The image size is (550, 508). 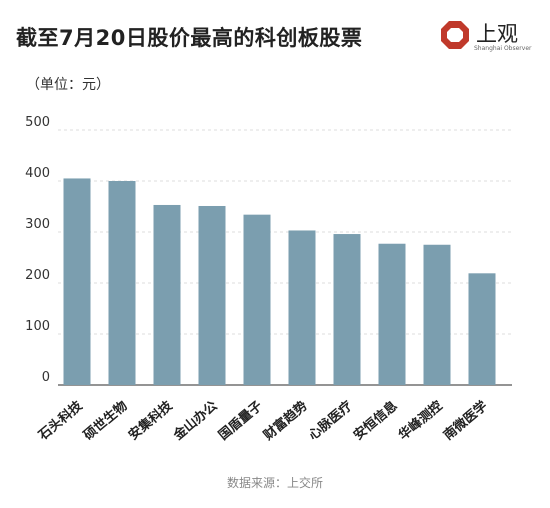 What do you see at coordinates (497, 34) in the screenshot?
I see `brand-name: 上观` at bounding box center [497, 34].